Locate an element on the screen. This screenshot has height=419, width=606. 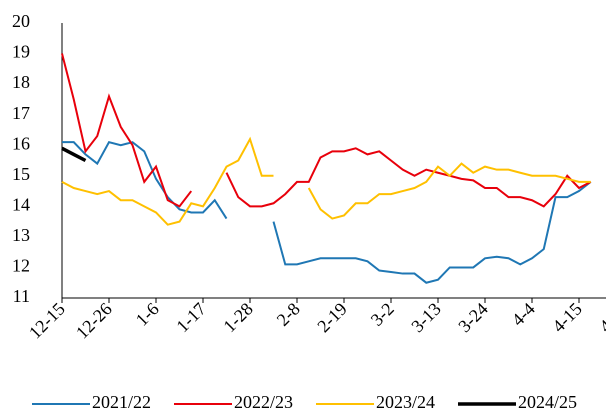
legend-label: 2023/24 is located at coordinates (405, 402).